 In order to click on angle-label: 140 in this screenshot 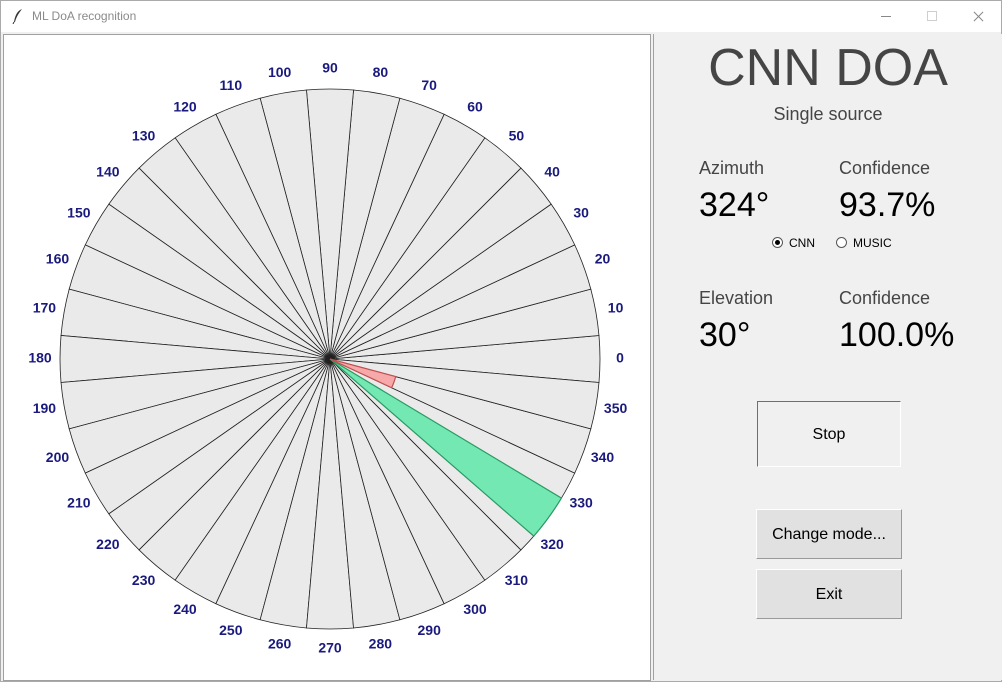, I will do `click(108, 171)`.